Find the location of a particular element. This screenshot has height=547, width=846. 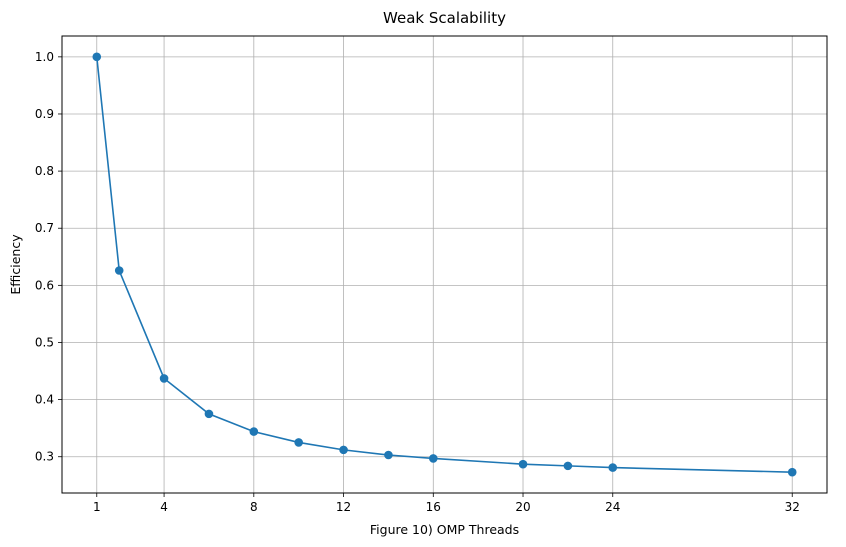

x-tick-label: 12 is located at coordinates (343, 507).